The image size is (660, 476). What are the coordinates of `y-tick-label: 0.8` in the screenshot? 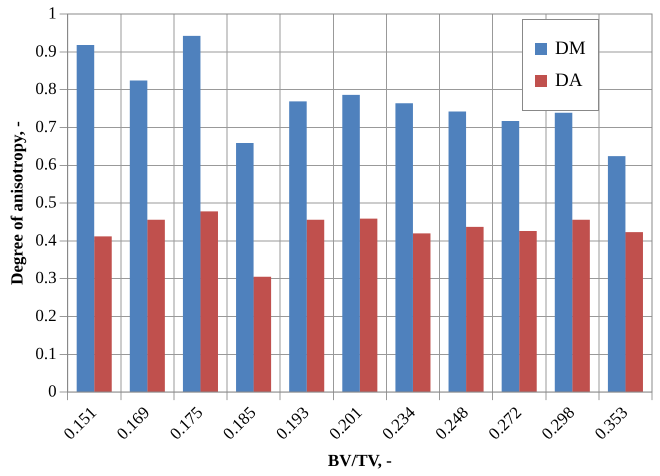 It's located at (46, 88).